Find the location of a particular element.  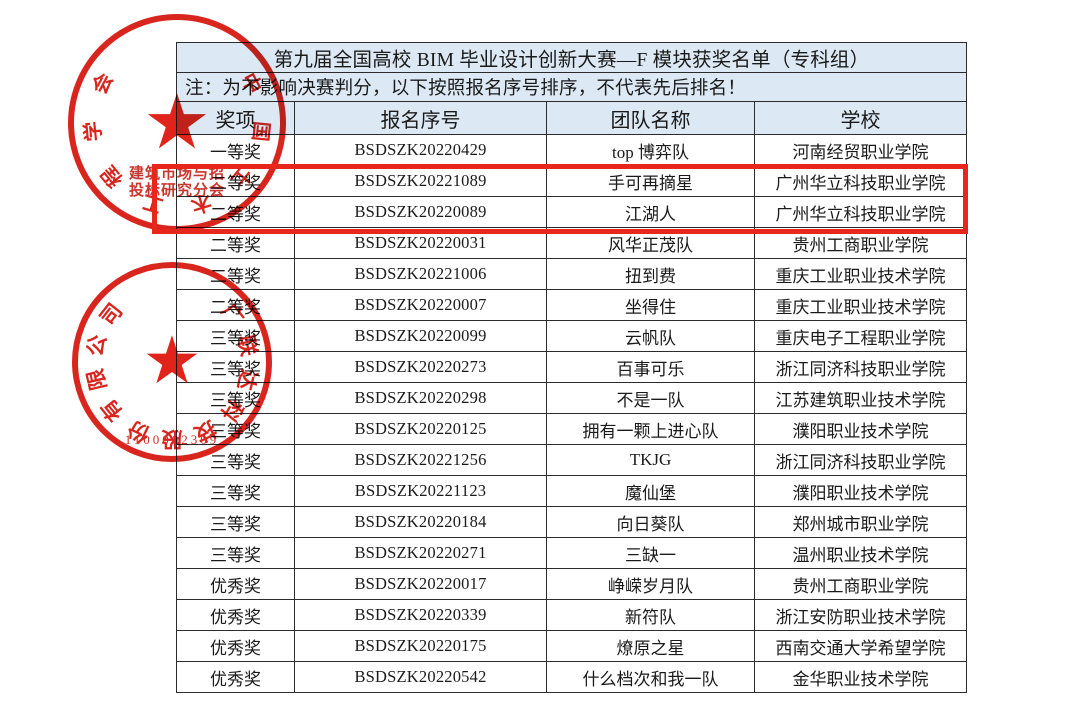

cell-code: BSDSZK20220429 is located at coordinates (420, 150).